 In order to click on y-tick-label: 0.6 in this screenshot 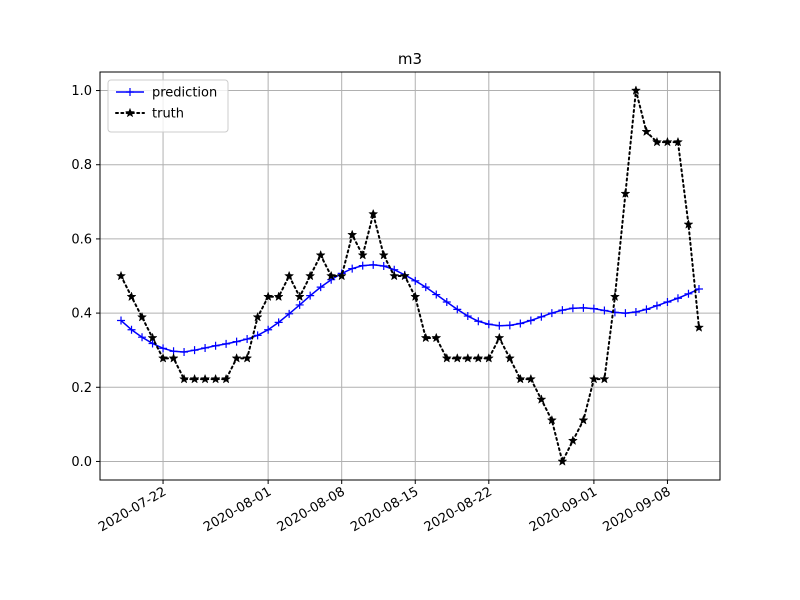, I will do `click(81, 239)`.